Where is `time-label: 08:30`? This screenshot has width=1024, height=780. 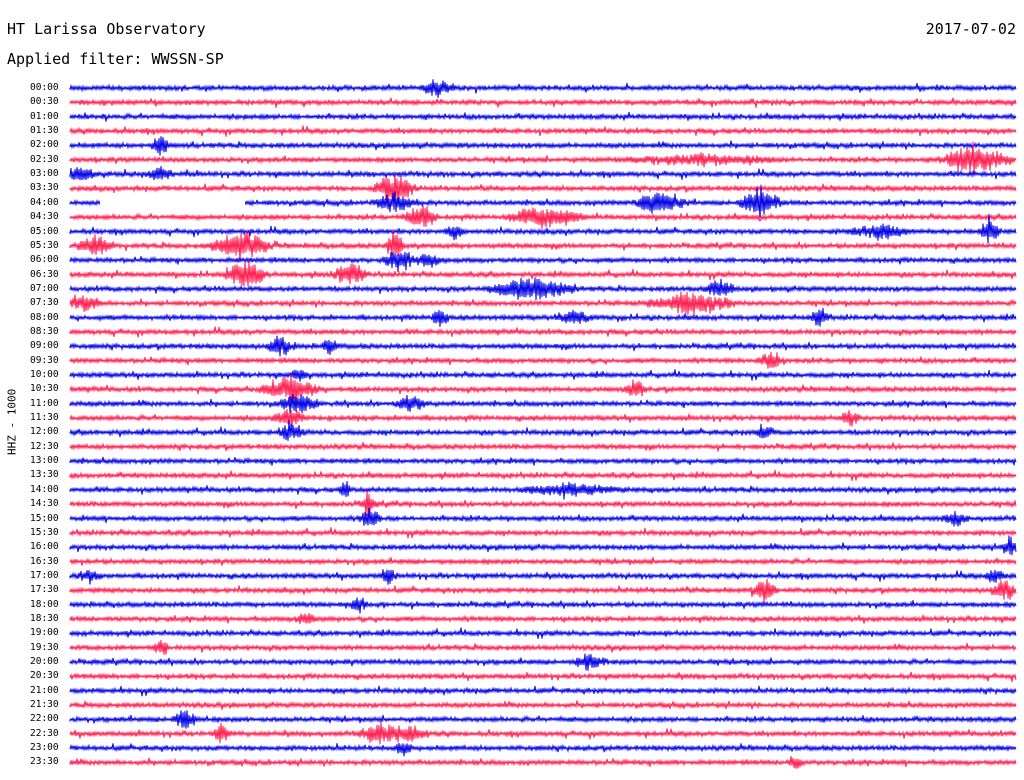 time-label: 08:30 is located at coordinates (44, 331).